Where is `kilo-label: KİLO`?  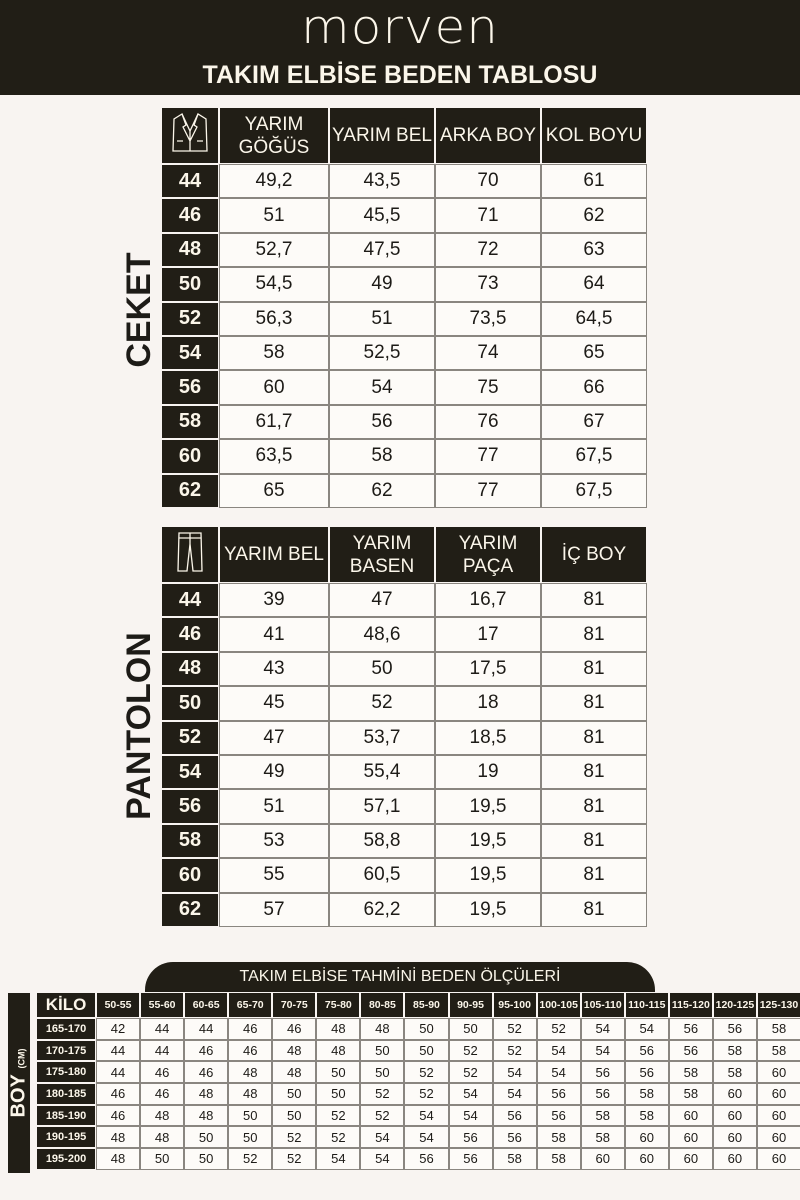 kilo-label: KİLO is located at coordinates (66, 1005).